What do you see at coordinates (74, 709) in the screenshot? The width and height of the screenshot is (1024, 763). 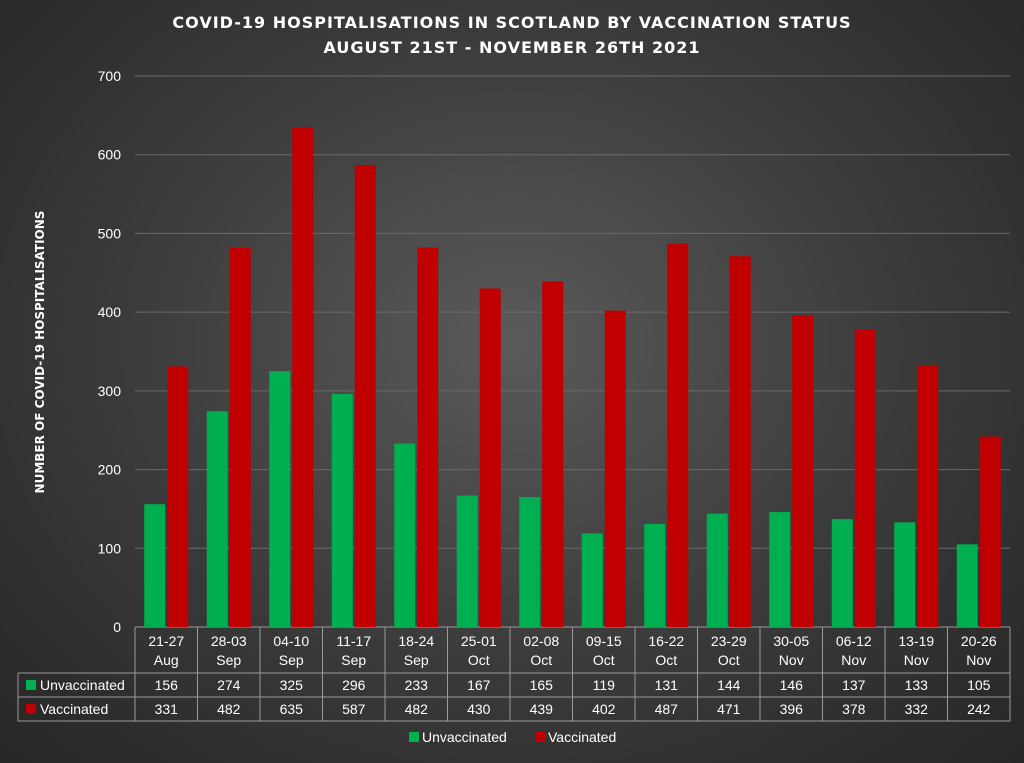 I see `table-row-header: Vaccinated` at bounding box center [74, 709].